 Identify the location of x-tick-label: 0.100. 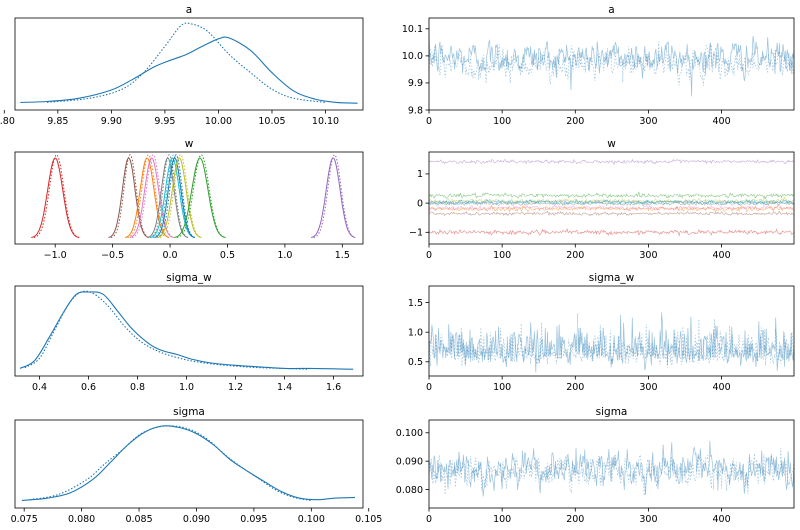
(311, 519).